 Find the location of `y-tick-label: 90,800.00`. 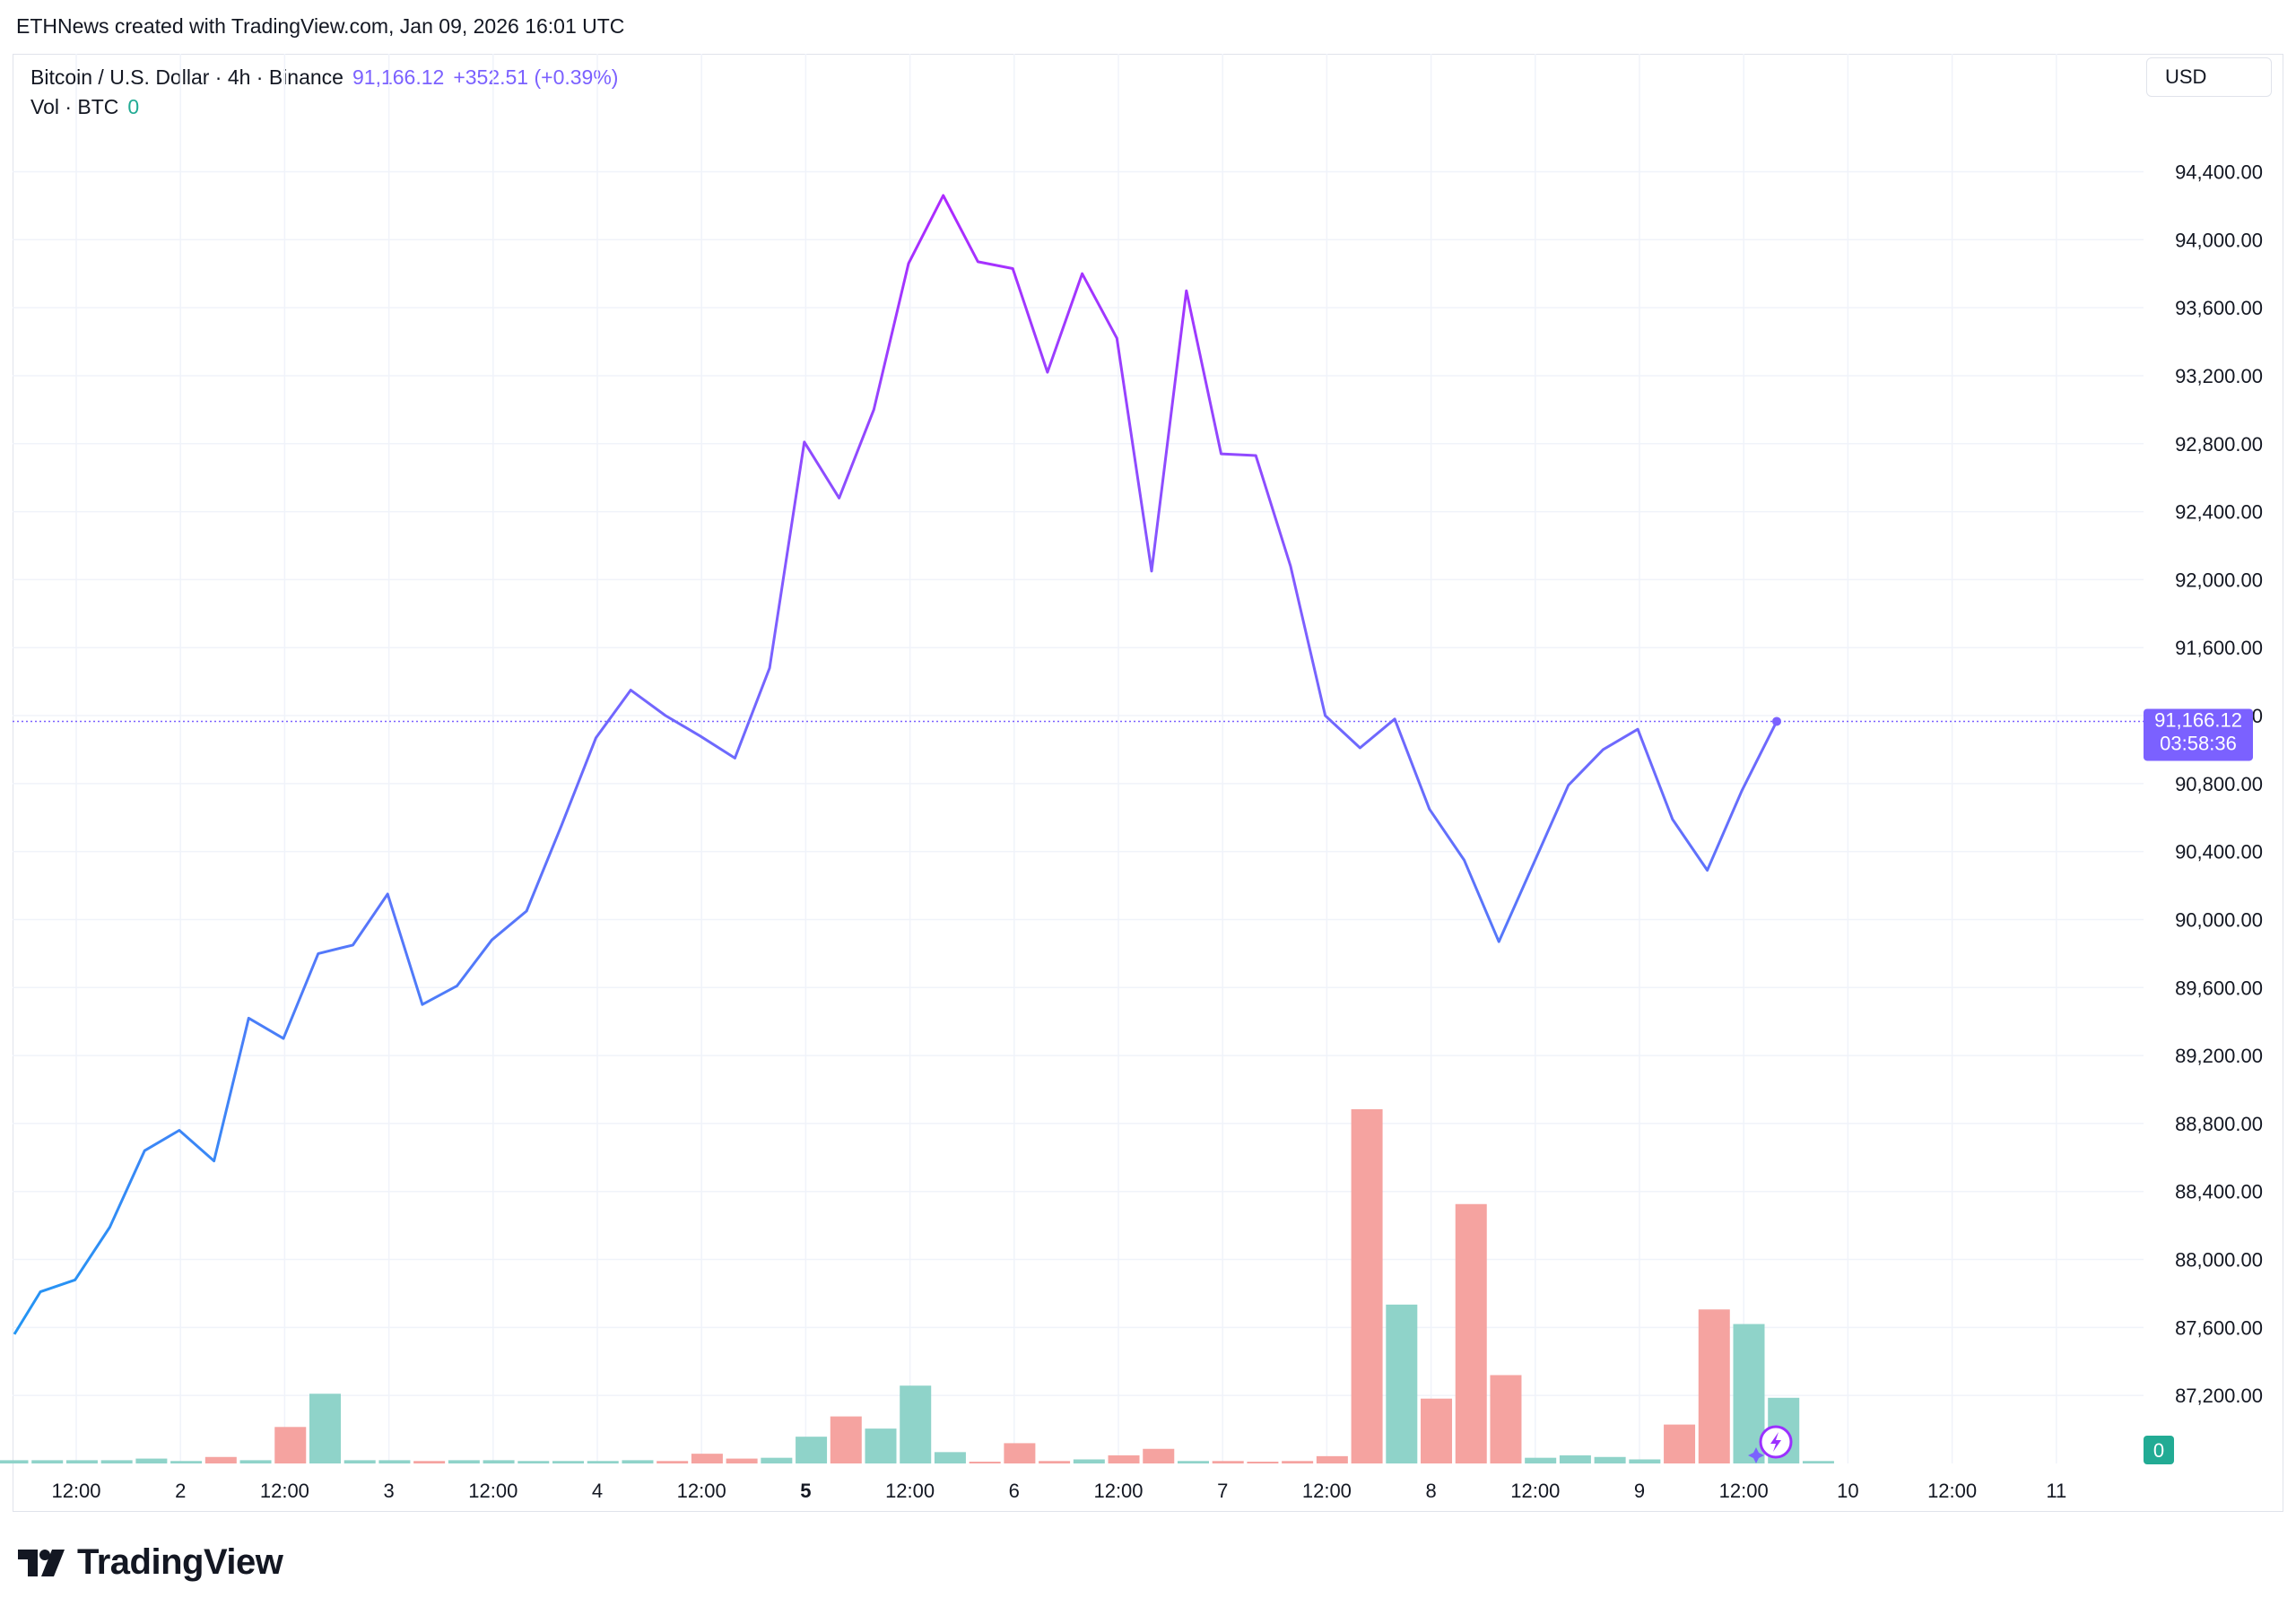

y-tick-label: 90,800.00 is located at coordinates (2219, 784).